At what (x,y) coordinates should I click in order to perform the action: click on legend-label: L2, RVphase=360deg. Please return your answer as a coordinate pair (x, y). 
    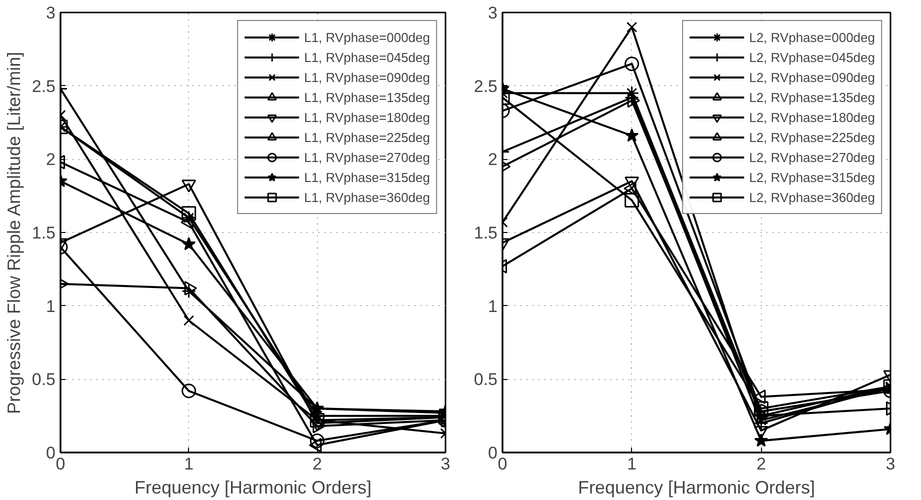
    Looking at the image, I should click on (812, 197).